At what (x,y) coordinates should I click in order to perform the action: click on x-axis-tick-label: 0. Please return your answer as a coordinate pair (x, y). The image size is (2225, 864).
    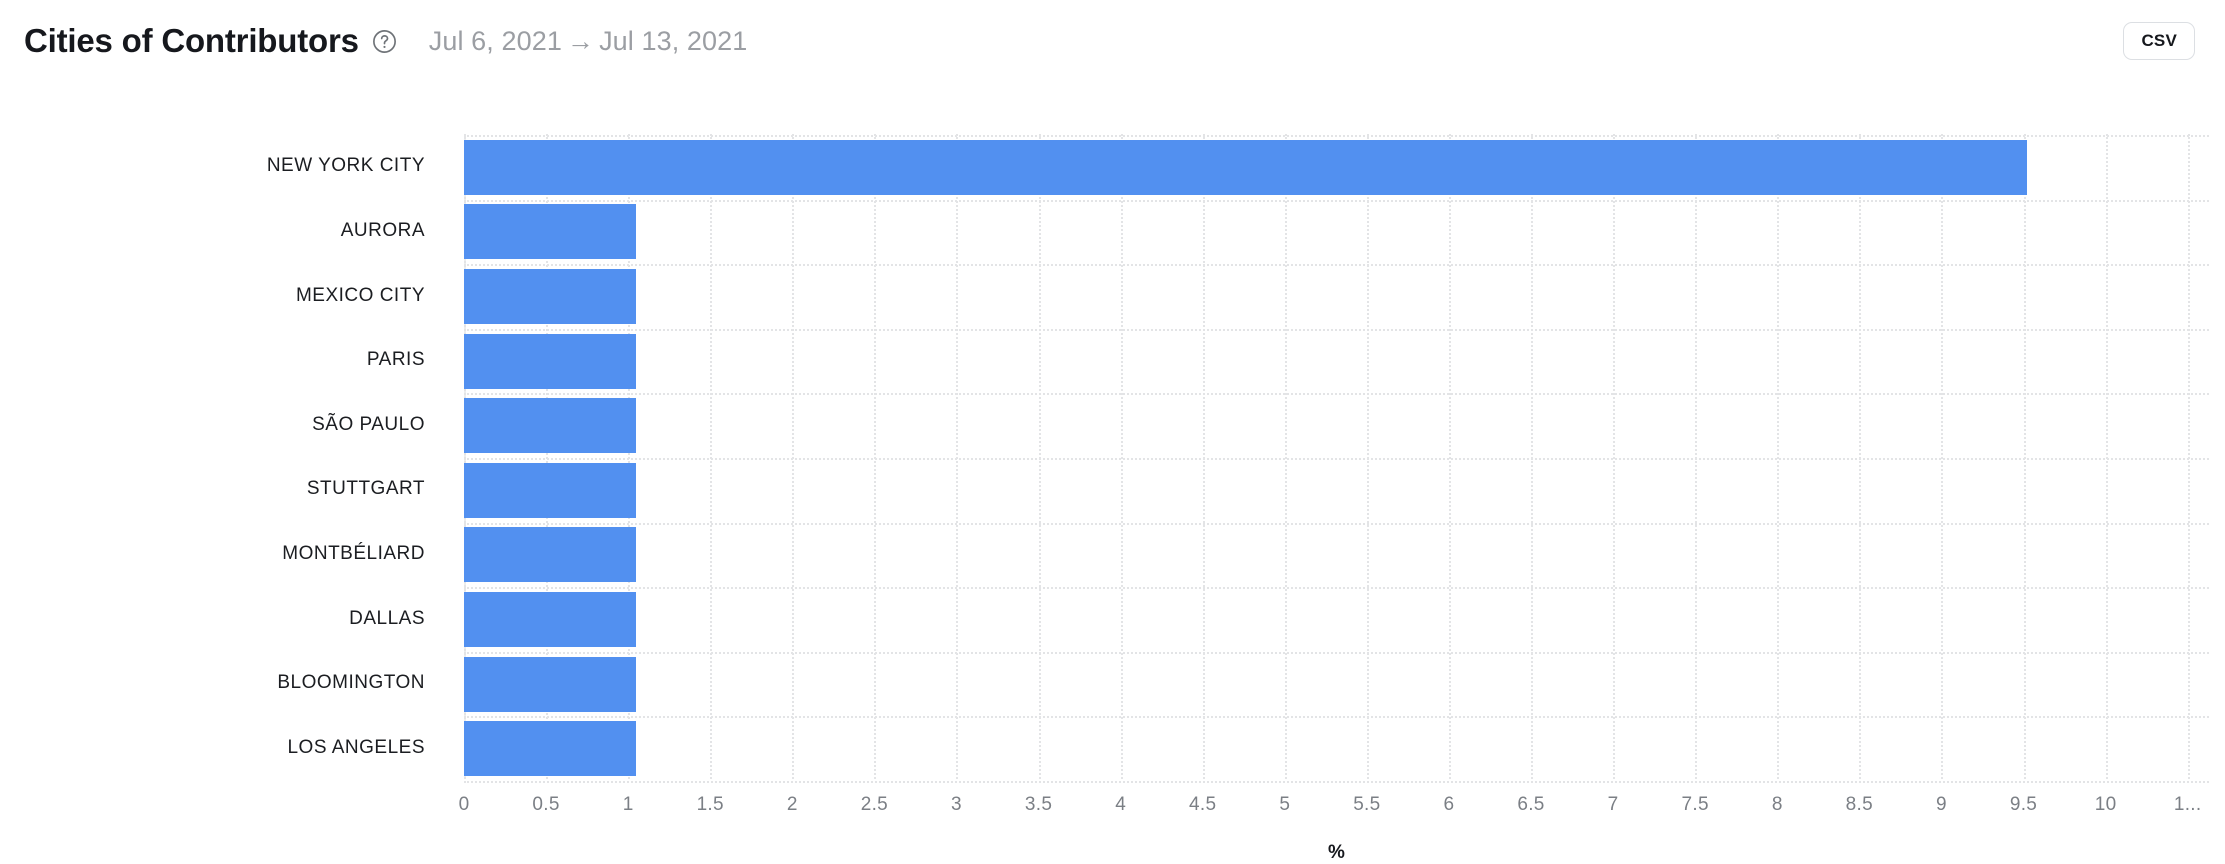
    Looking at the image, I should click on (464, 804).